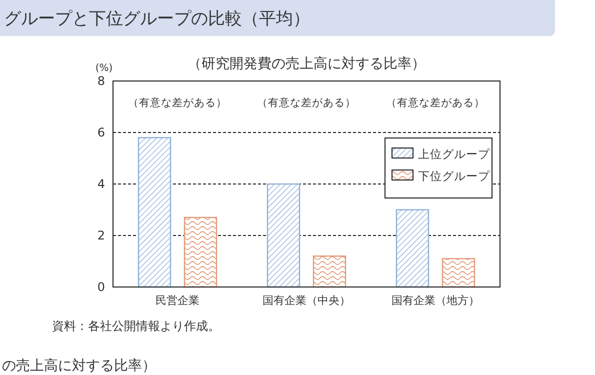 The height and width of the screenshot is (375, 595). Describe the element at coordinates (178, 300) in the screenshot. I see `x-tick-label: 民営企業` at that location.